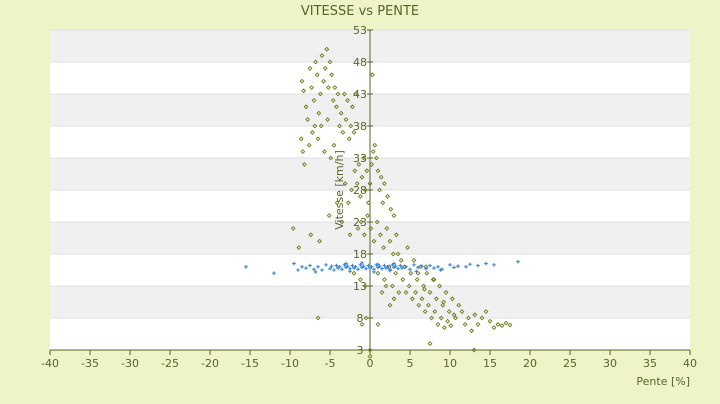 Image resolution: width=720 pixels, height=404 pixels. Describe the element at coordinates (530, 363) in the screenshot. I see `x-tick-label: 20` at that location.